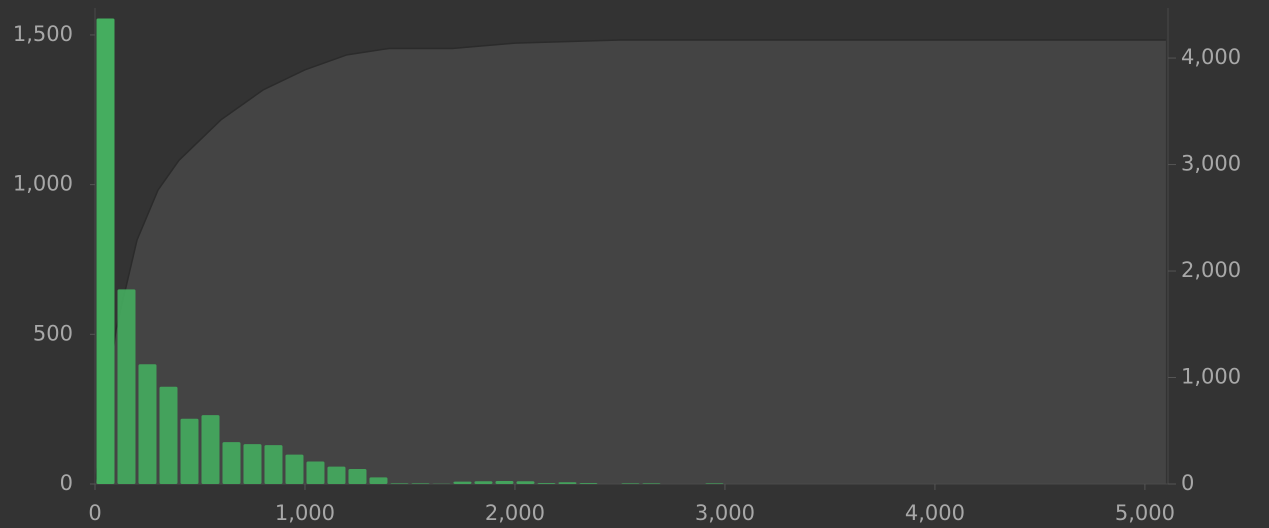 The width and height of the screenshot is (1269, 528). Describe the element at coordinates (1145, 513) in the screenshot. I see `x-tick-label: 5,000` at that location.